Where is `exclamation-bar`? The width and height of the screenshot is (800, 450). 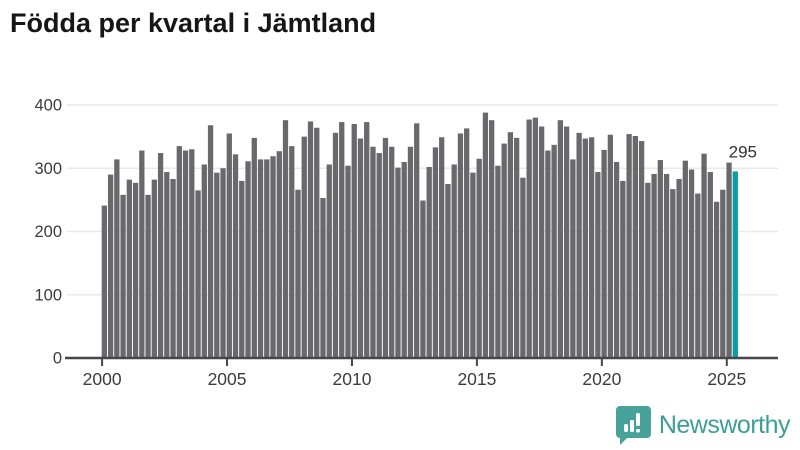
exclamation-bar is located at coordinates (637, 419).